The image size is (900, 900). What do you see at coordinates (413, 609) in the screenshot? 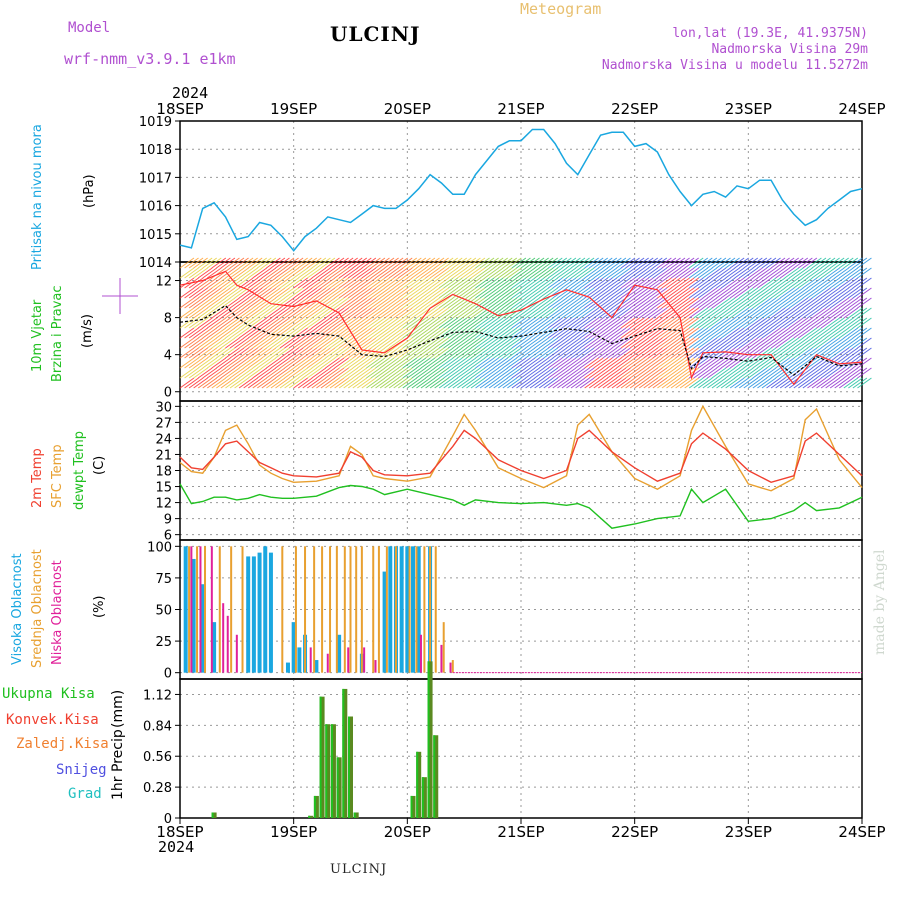
I see `cloud-bar-high` at bounding box center [413, 609].